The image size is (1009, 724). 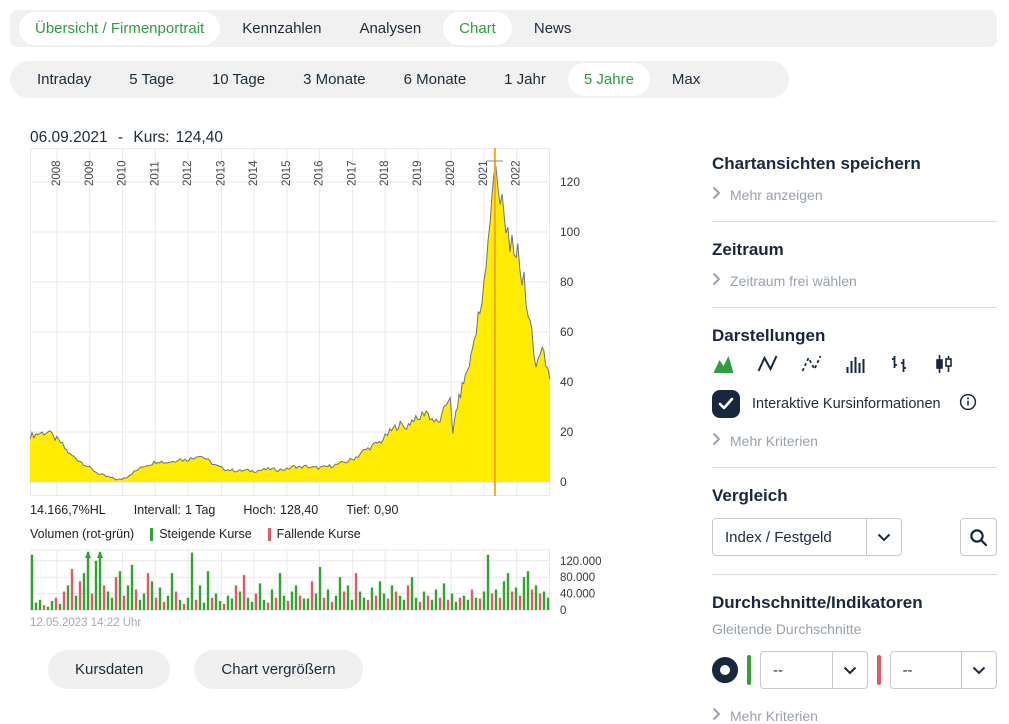 I want to click on tab-1-jahr: 1 Jahr, so click(x=525, y=79).